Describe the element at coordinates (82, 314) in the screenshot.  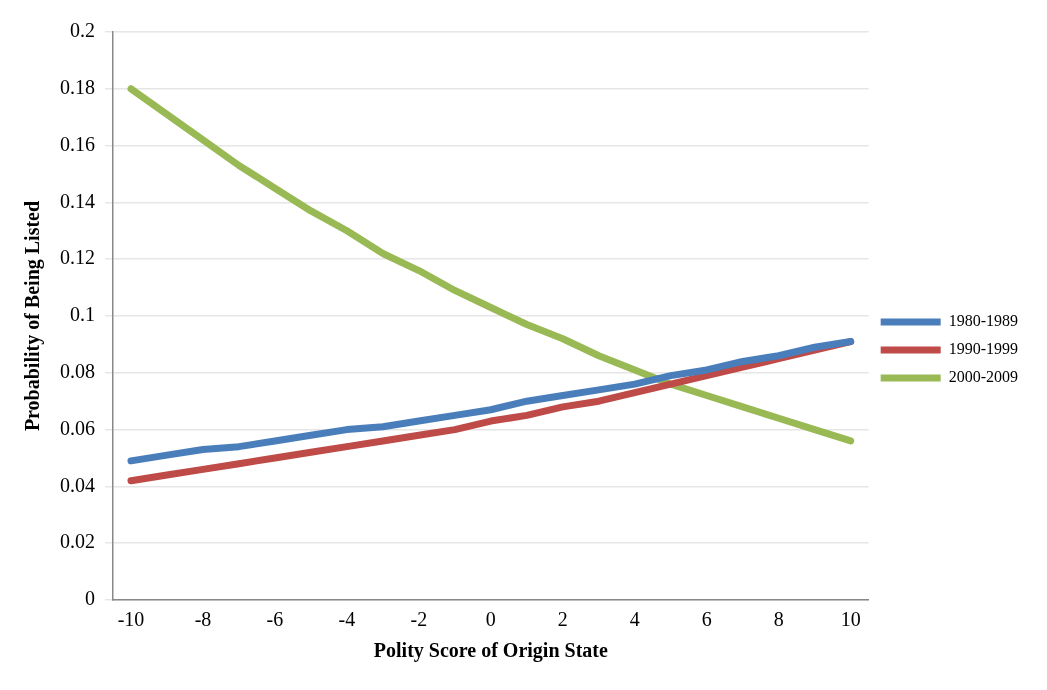
I see `y-tick-label: 0.1` at that location.